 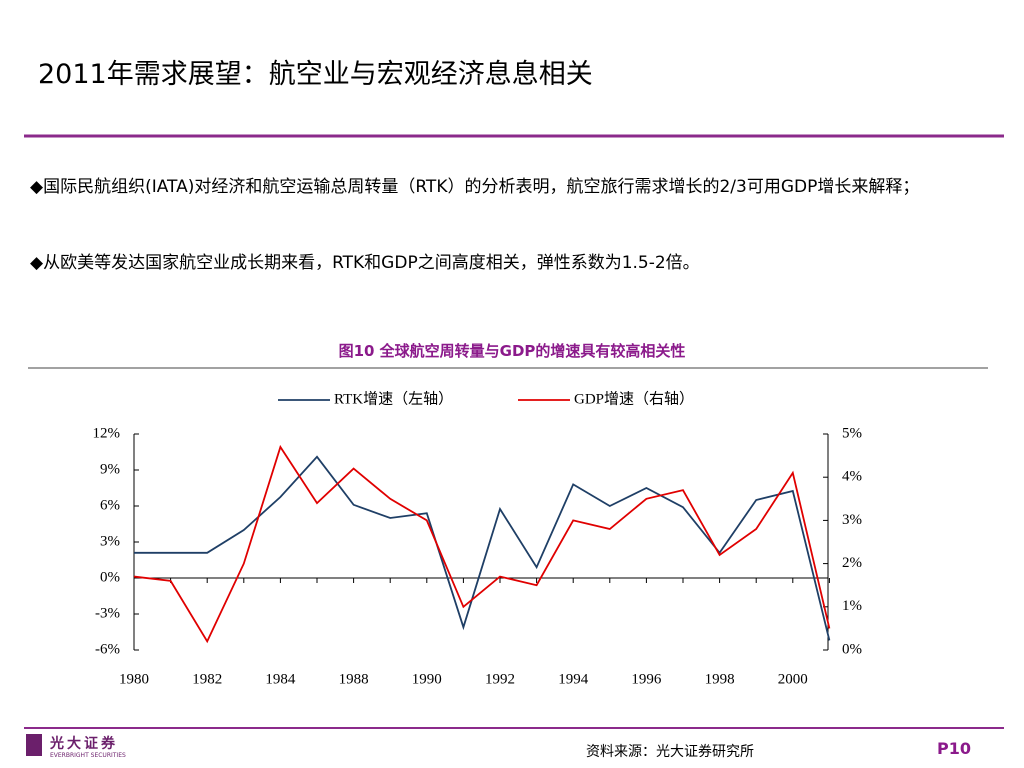 What do you see at coordinates (315, 74) in the screenshot?
I see `slide-title: 2011年需求展望：航空业与宏观经济息息相关` at bounding box center [315, 74].